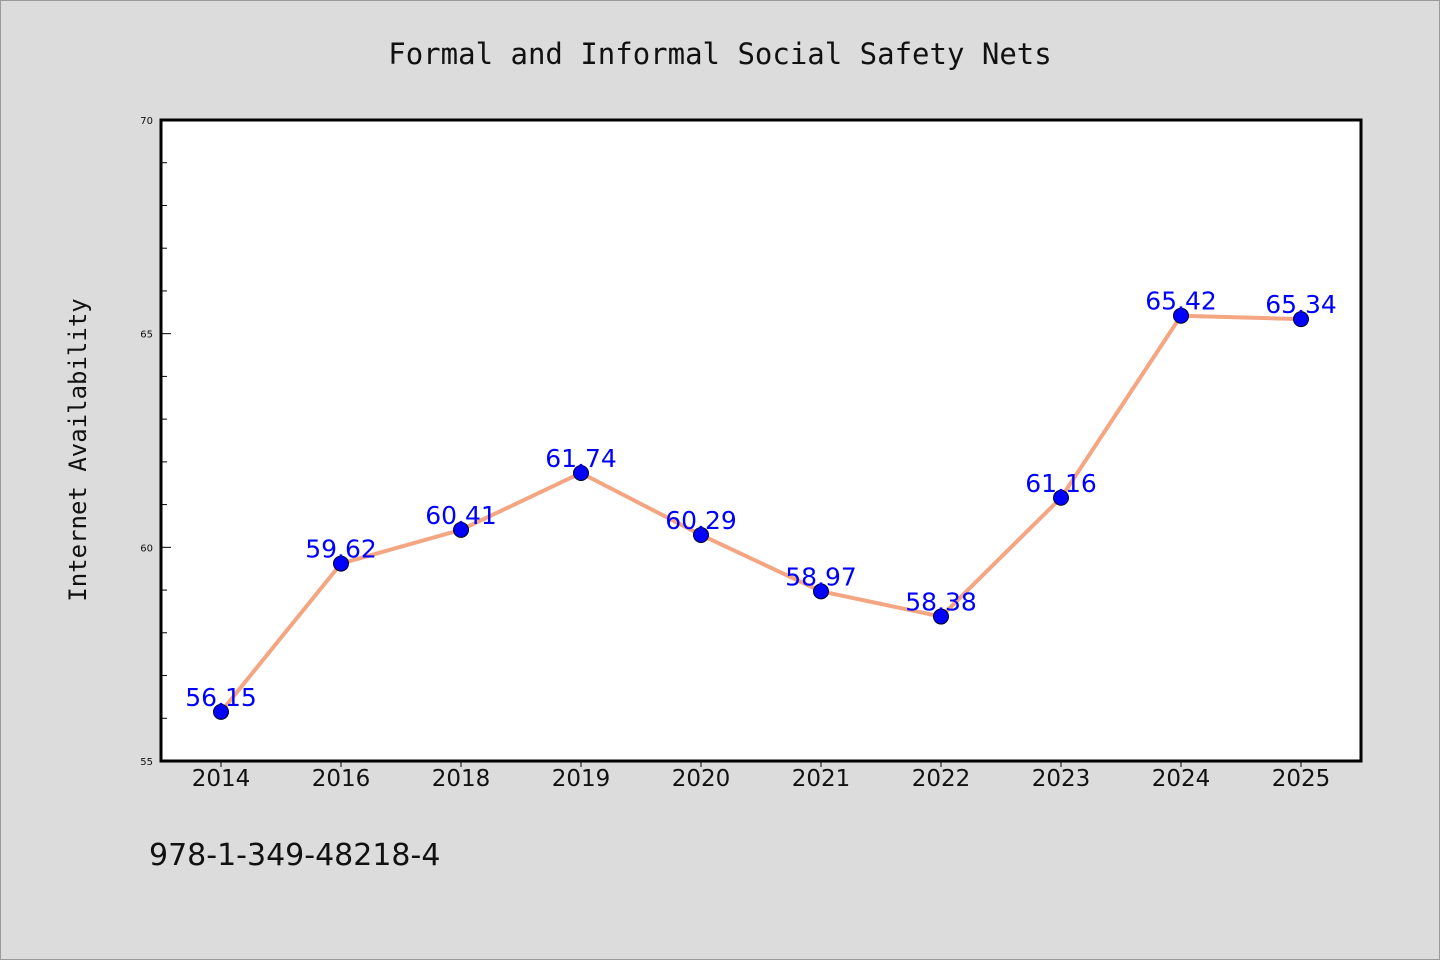  What do you see at coordinates (941, 602) in the screenshot?
I see `data-label: 58.38` at bounding box center [941, 602].